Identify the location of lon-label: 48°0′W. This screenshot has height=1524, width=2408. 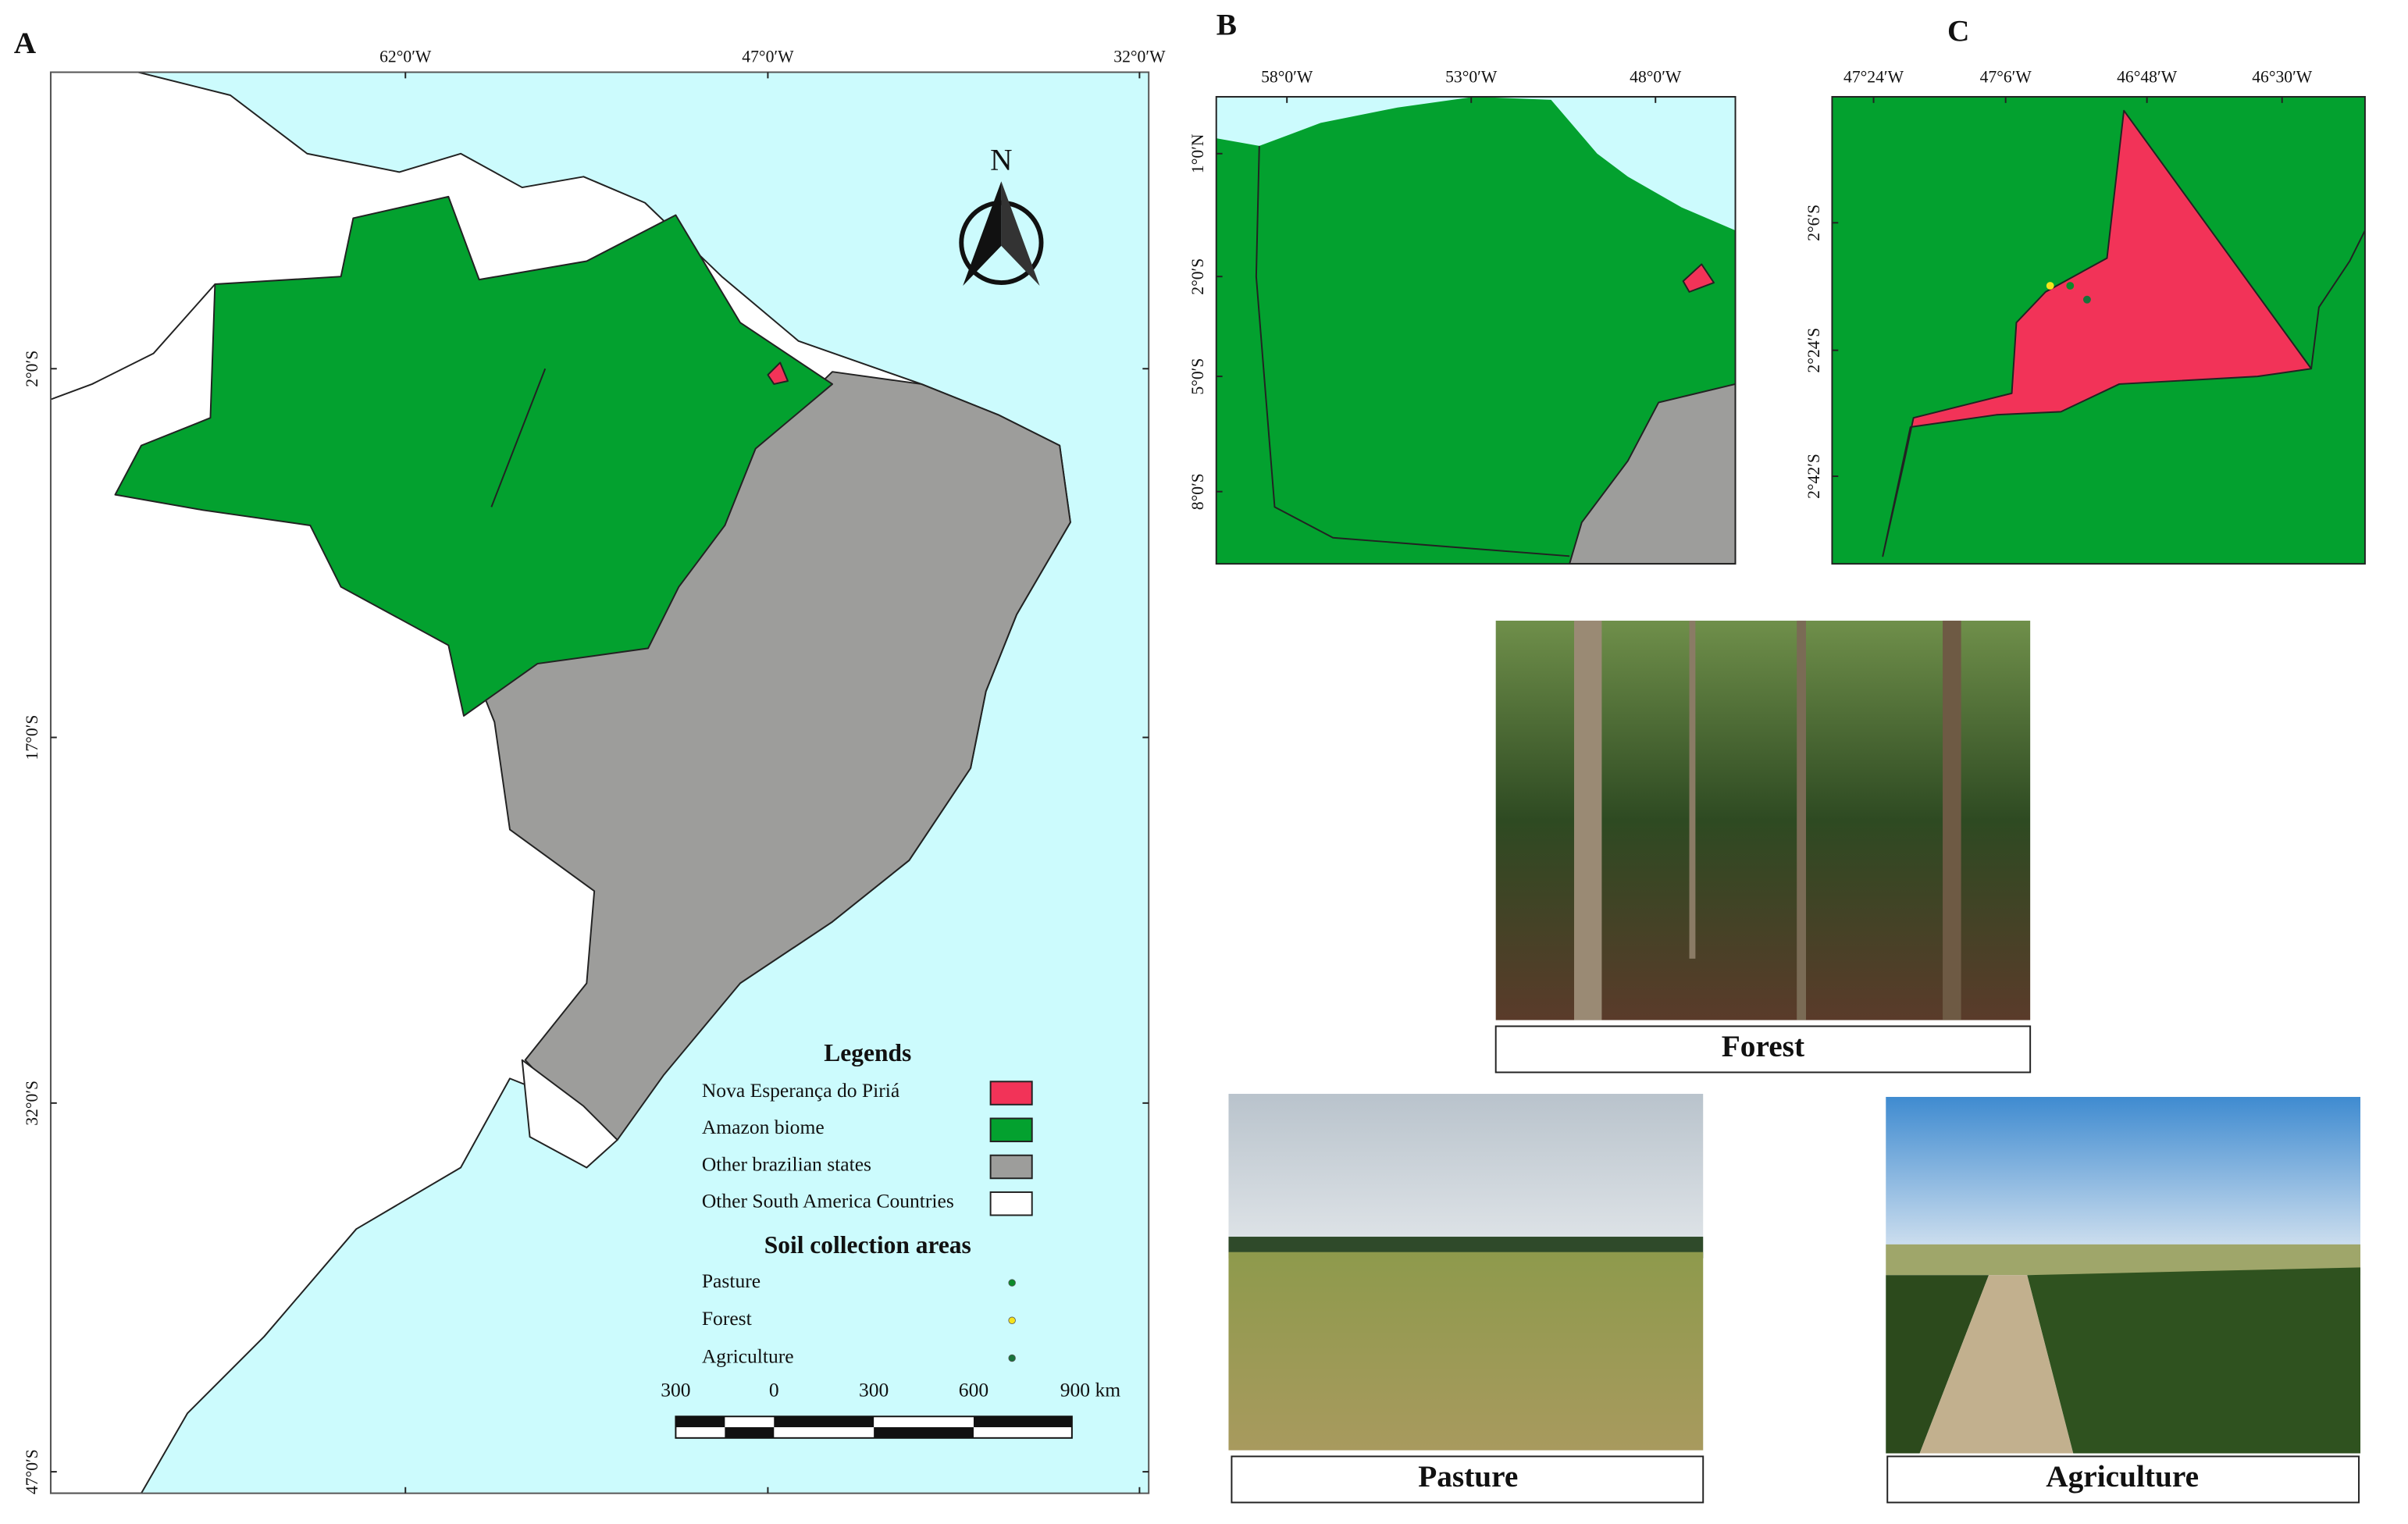
(1656, 76).